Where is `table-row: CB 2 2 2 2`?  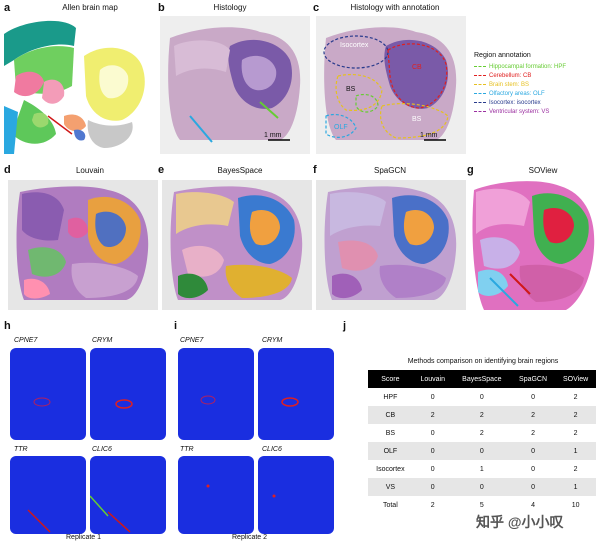 table-row: CB 2 2 2 2 is located at coordinates (482, 415).